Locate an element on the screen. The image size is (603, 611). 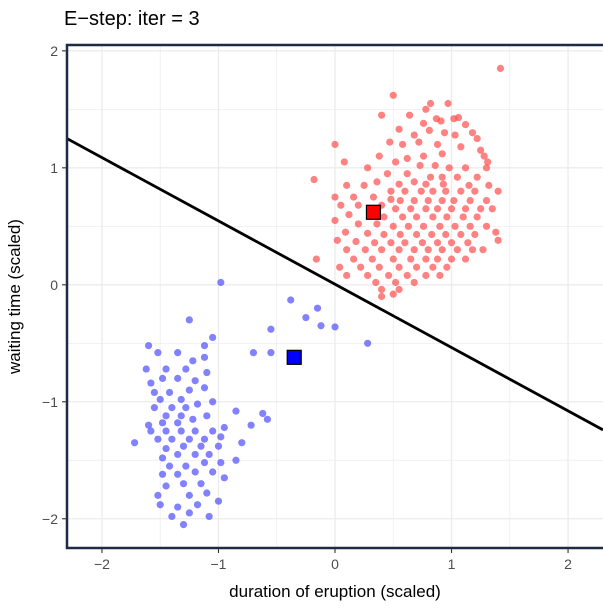
x-tick-label: 0 is located at coordinates (335, 564).